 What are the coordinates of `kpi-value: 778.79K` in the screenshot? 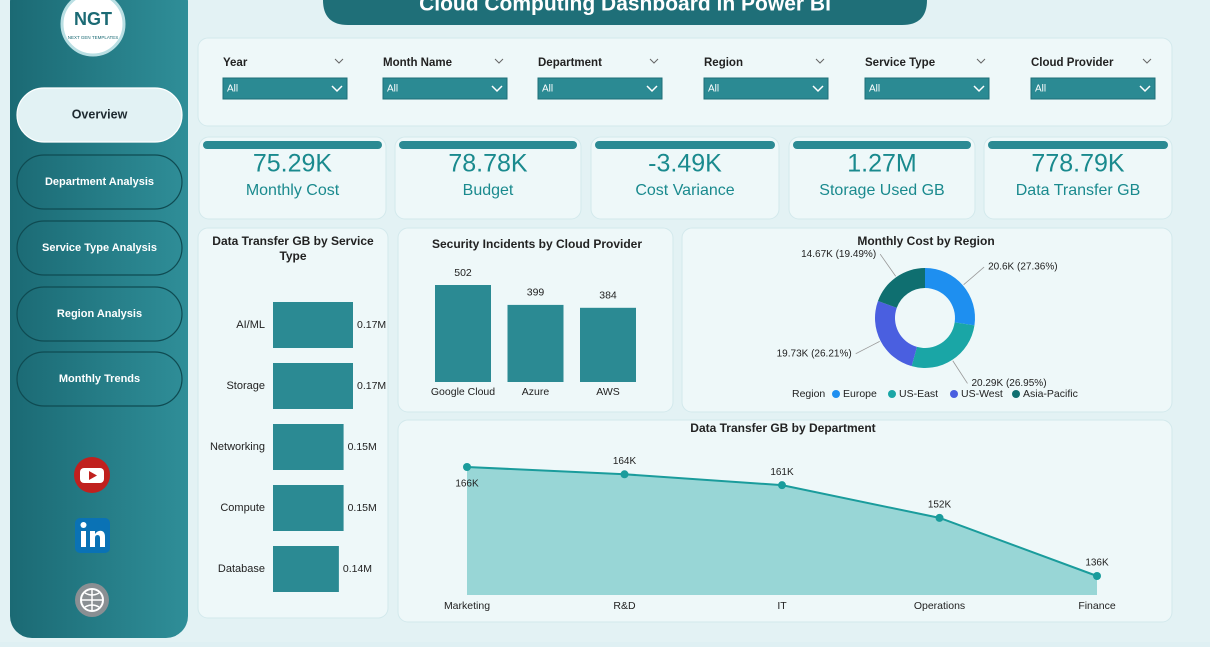 It's located at (1077, 164).